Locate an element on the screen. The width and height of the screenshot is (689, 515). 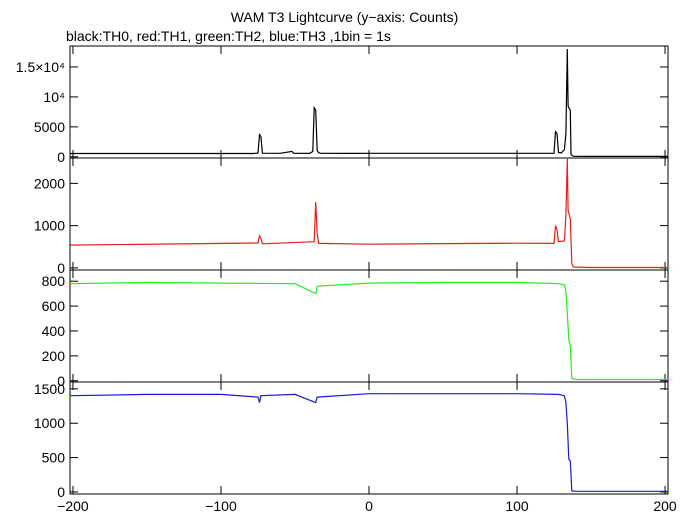
y-tick-label-th0: 10⁴ is located at coordinates (54, 97).